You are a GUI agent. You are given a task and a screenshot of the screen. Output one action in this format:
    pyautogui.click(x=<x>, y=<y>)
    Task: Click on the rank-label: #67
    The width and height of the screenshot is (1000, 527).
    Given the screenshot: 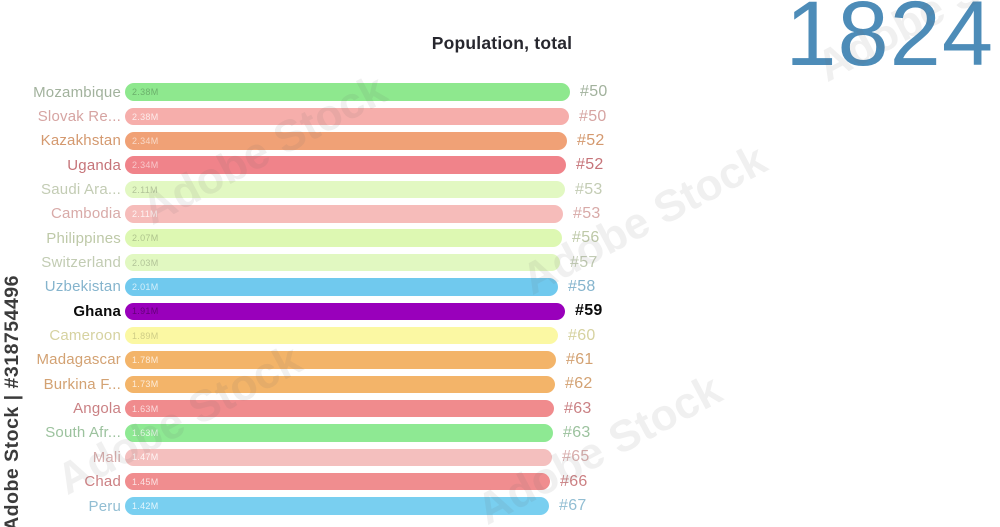 What is the action you would take?
    pyautogui.click(x=573, y=506)
    